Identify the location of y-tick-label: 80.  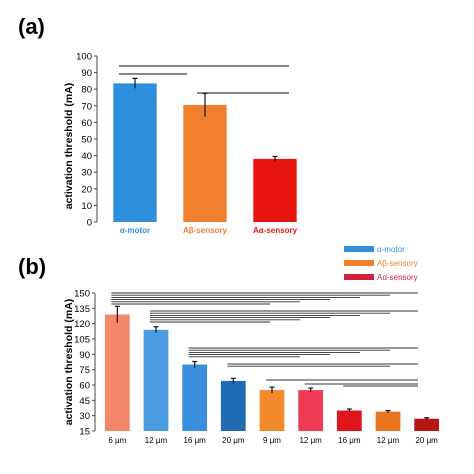
(86, 90).